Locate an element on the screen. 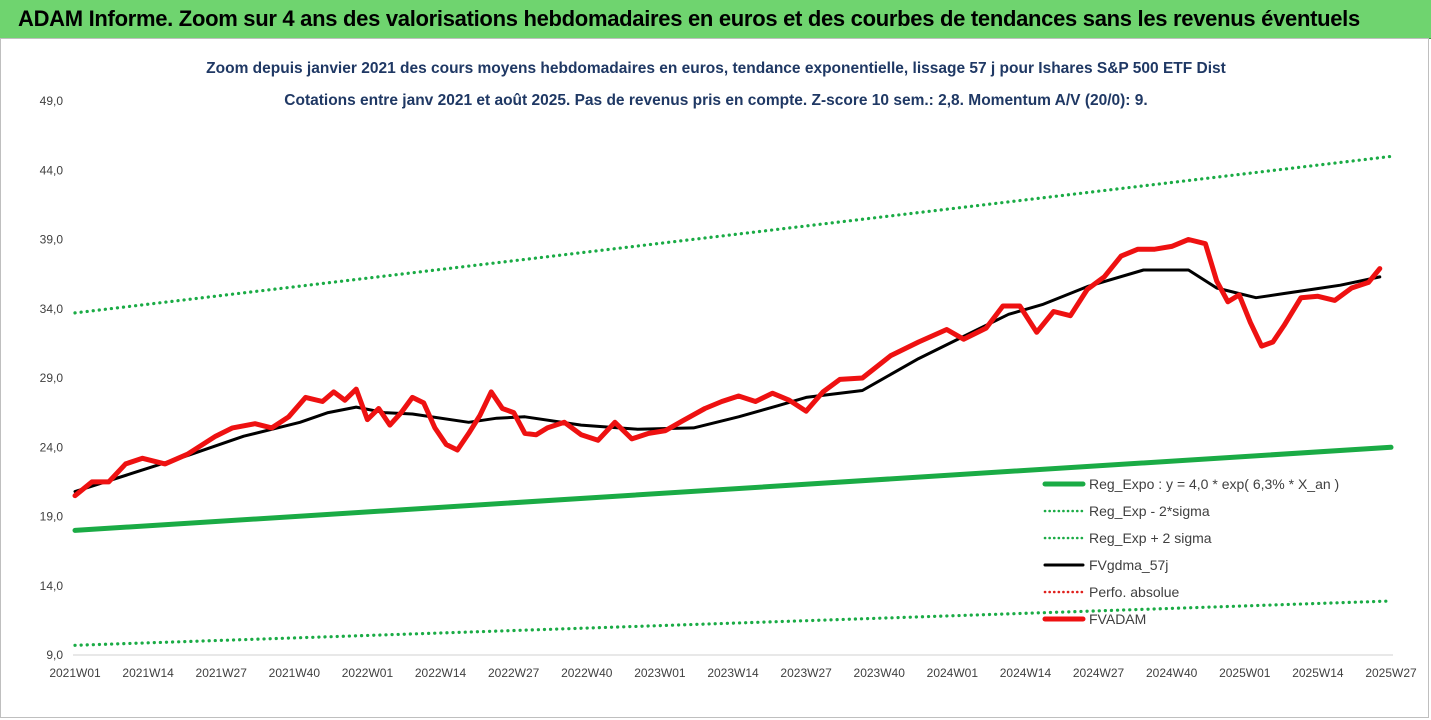  y-tick-label: 9,0 is located at coordinates (54, 655).